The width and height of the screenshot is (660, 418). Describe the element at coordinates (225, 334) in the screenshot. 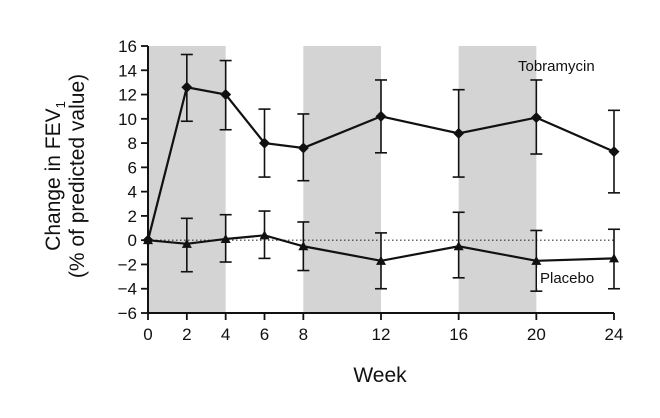

I see `x-tick-label: 4` at that location.